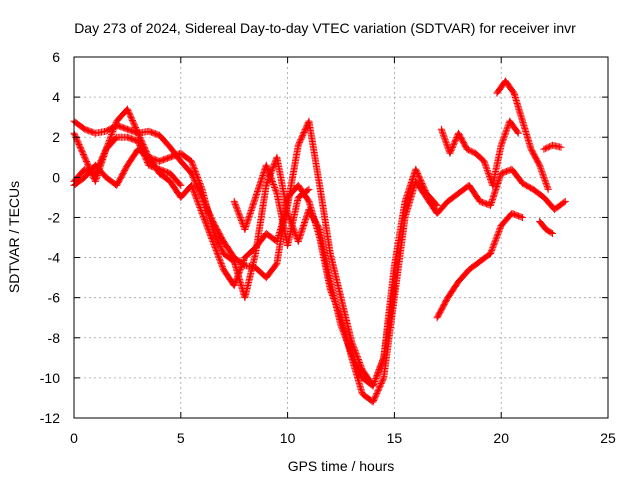  Describe the element at coordinates (54, 338) in the screenshot. I see `y-tick-label: -8` at that location.